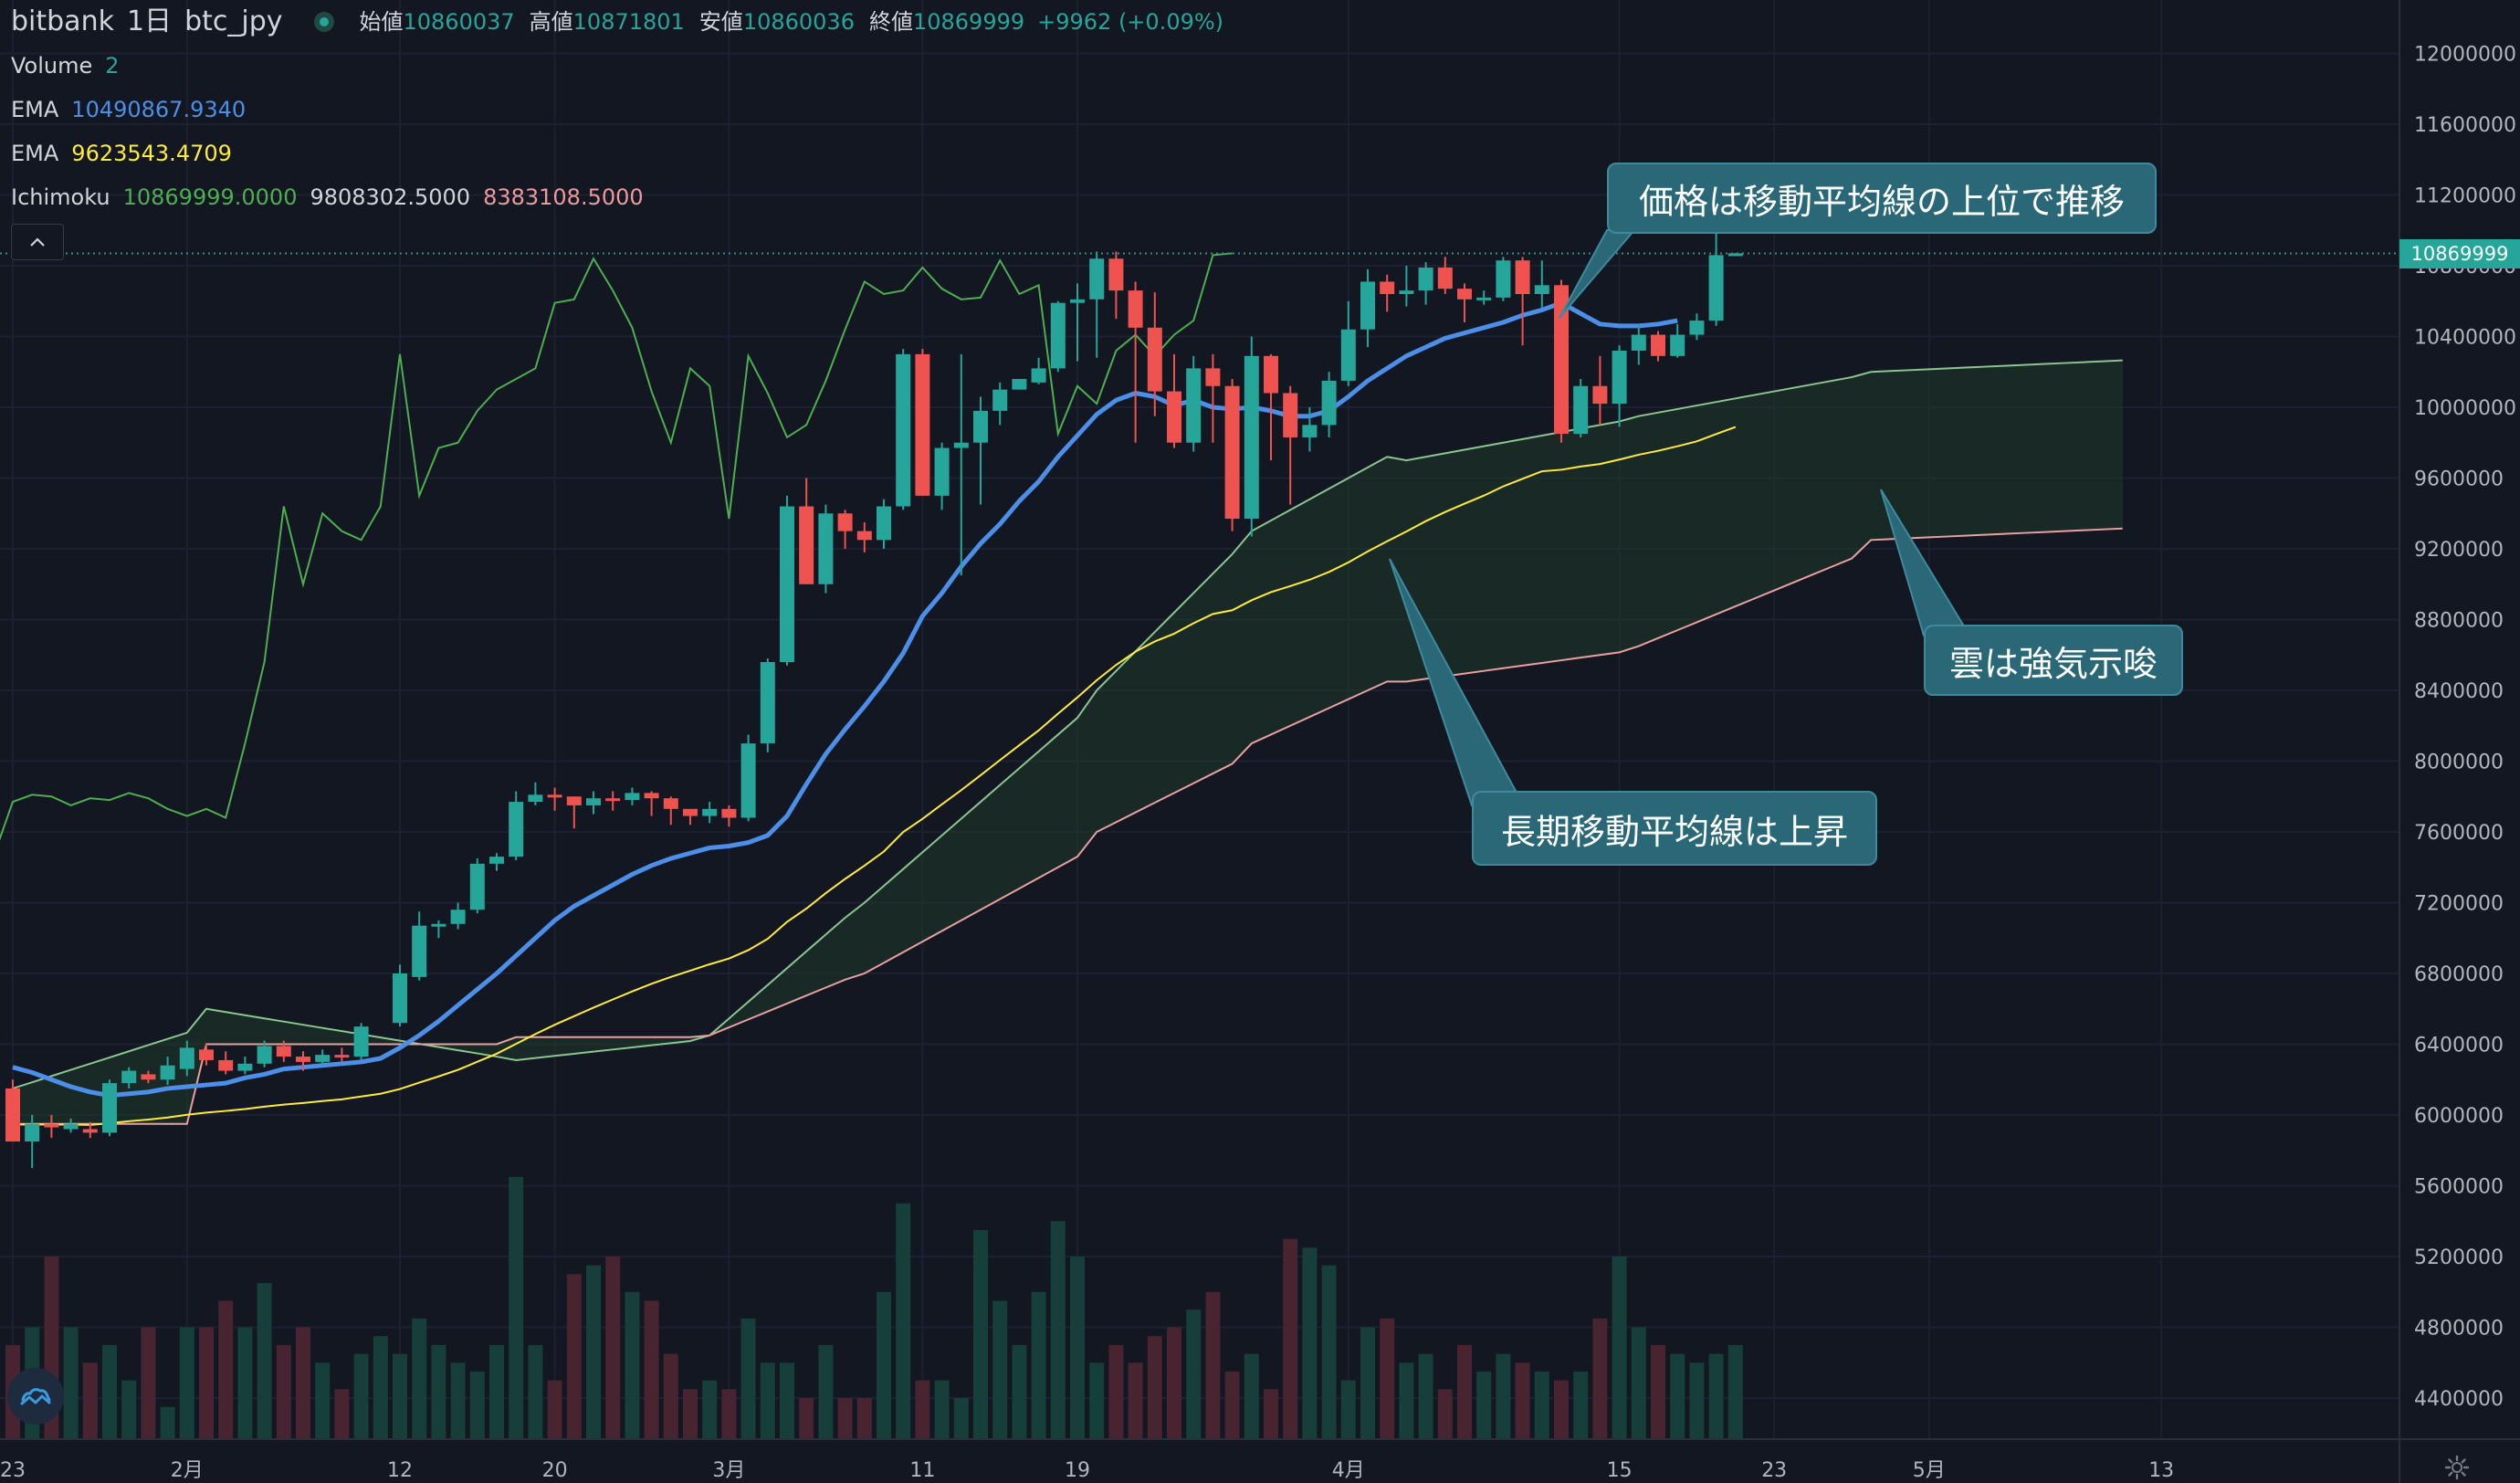 The image size is (2520, 1483). I want to click on price-axis-tick: 6000000, so click(2459, 1117).